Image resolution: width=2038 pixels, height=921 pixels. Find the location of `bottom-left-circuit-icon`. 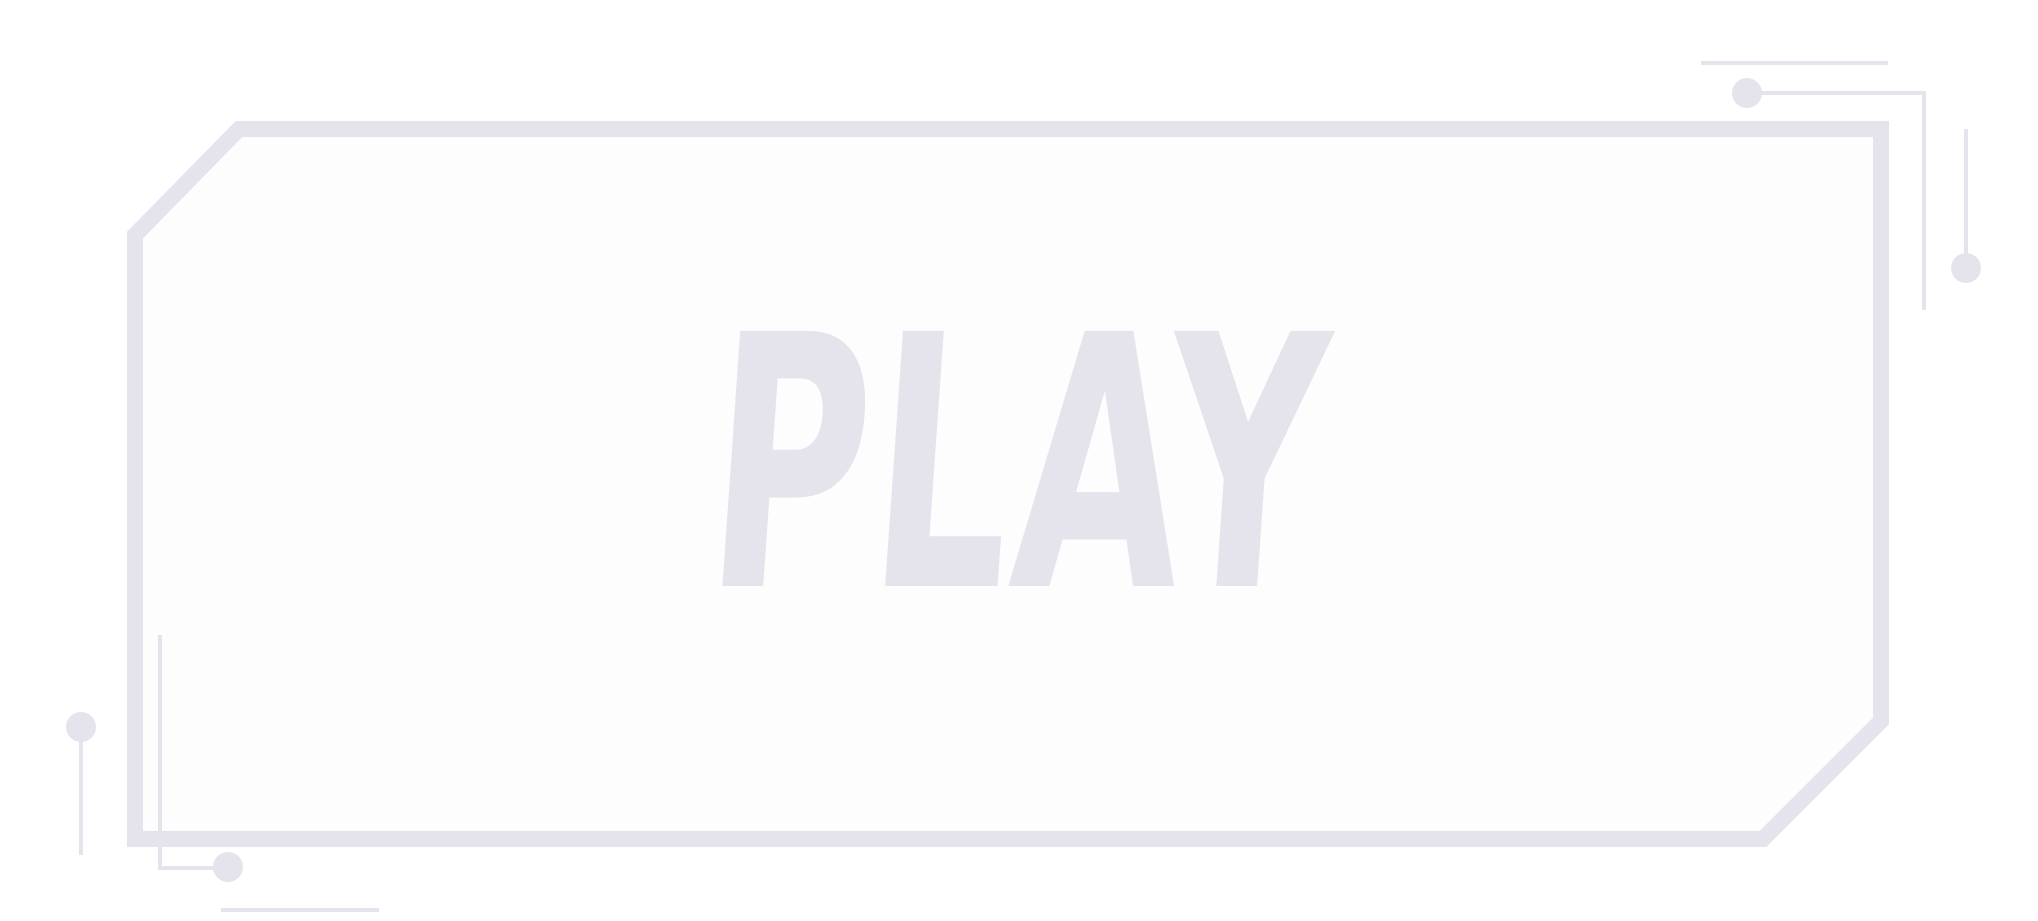

bottom-left-circuit-icon is located at coordinates (222, 773).